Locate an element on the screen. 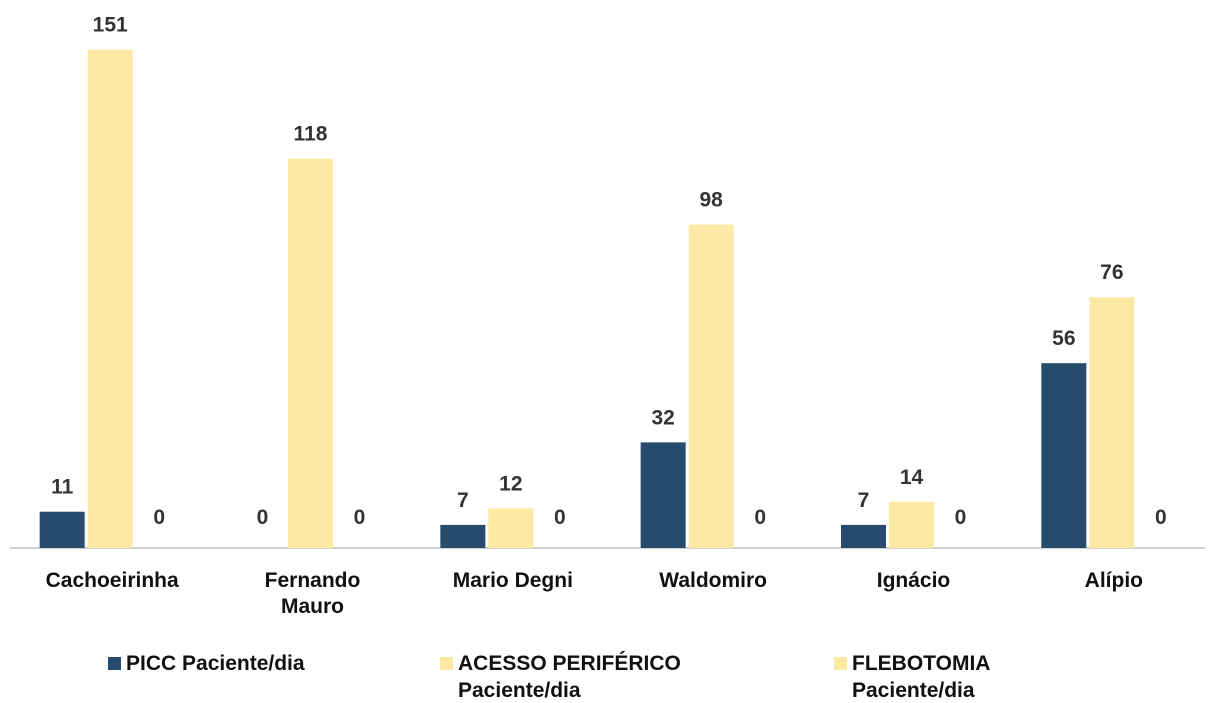 The image size is (1209, 703). data-label: 12 is located at coordinates (510, 483).